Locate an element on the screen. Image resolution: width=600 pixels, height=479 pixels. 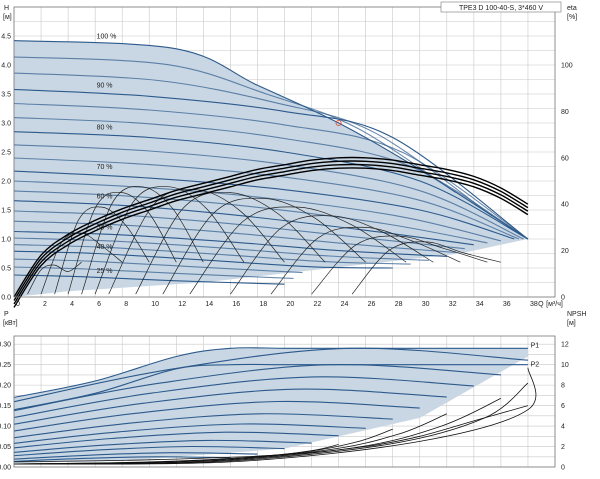
x-tick-label: 12 is located at coordinates (182, 304).